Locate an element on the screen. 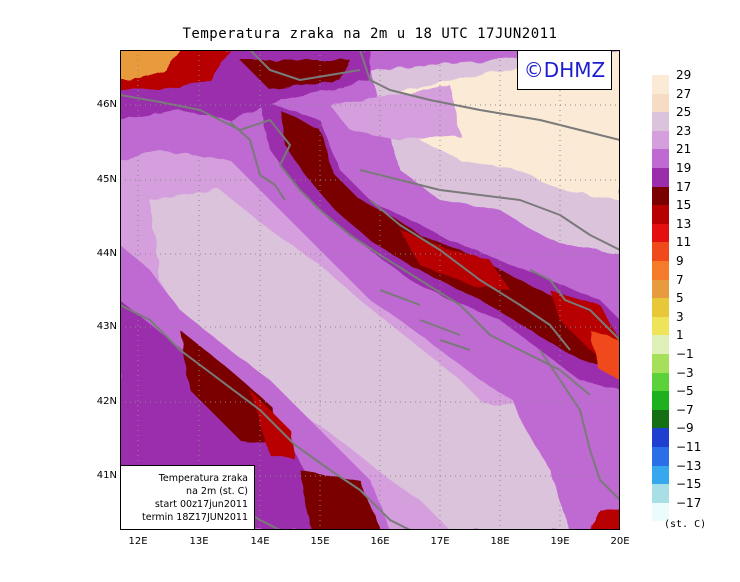  info-line-4: termin 18Z17JUN2011 is located at coordinates (195, 517).